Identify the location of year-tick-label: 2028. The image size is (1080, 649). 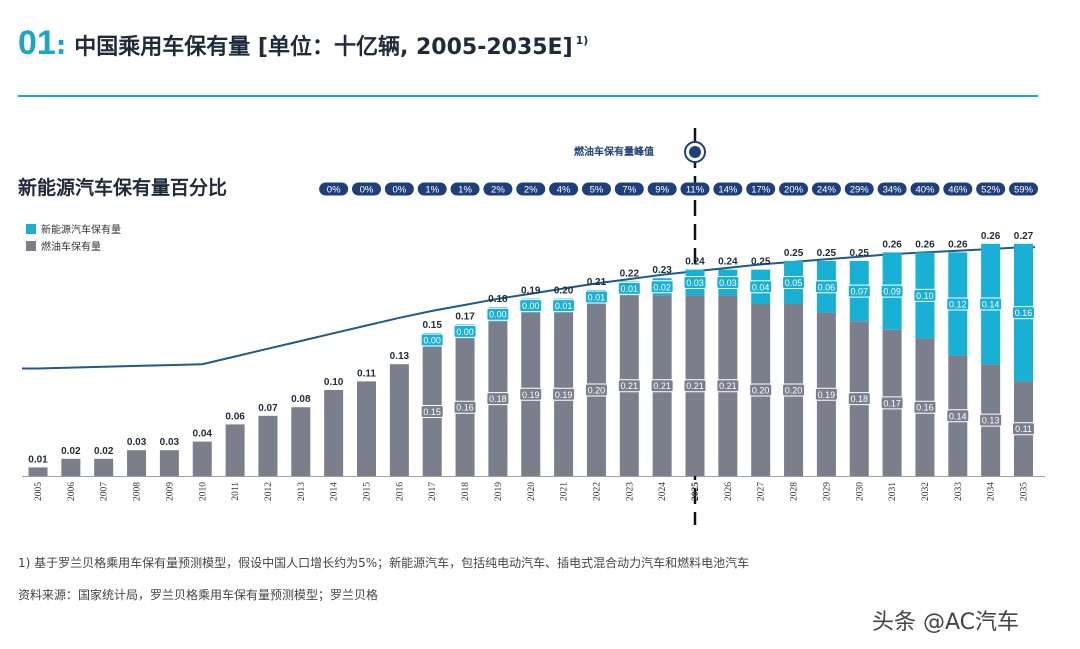
(795, 491).